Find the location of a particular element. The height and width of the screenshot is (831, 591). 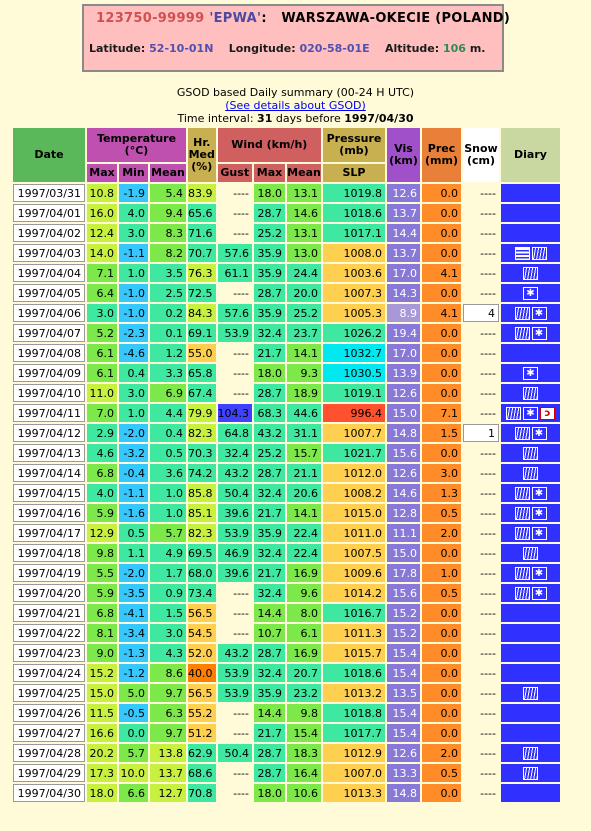

temp-mean-cell: 3.6 is located at coordinates (168, 473).